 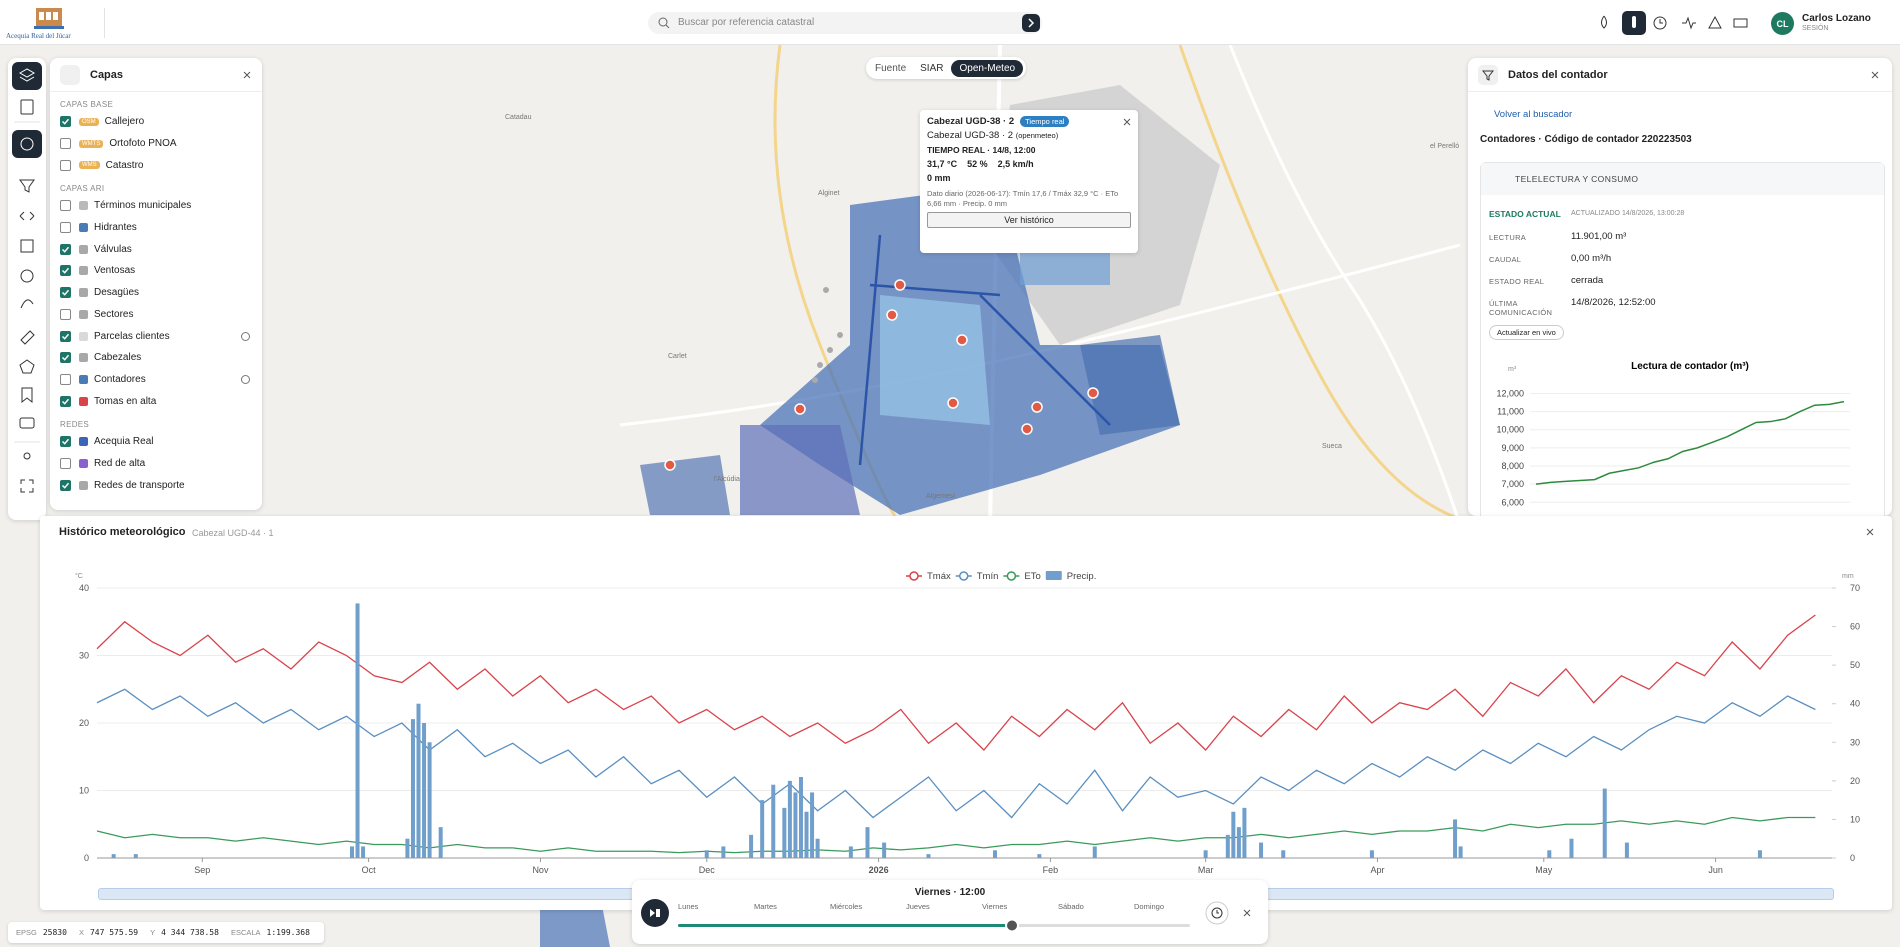 What do you see at coordinates (156, 336) in the screenshot?
I see `layer-row: Parcelas clientes` at bounding box center [156, 336].